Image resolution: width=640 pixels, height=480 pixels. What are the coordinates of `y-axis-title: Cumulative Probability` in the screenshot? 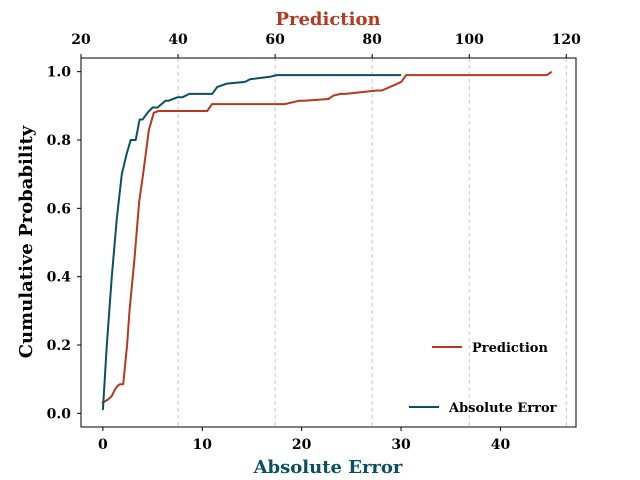 It's located at (26, 241).